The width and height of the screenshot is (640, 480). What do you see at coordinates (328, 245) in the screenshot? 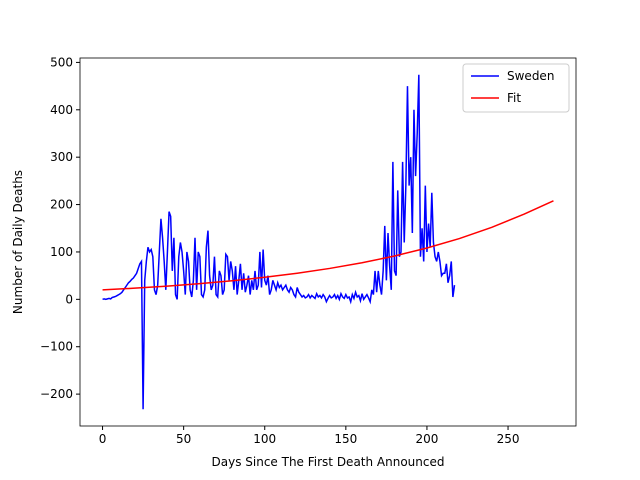
I see `series-line` at bounding box center [328, 245].